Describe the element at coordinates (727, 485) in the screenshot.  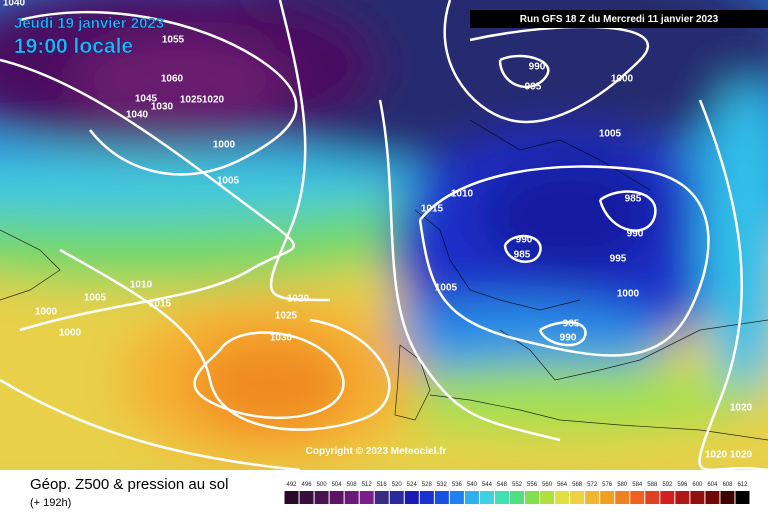
I see `legend-label: 608` at that location.